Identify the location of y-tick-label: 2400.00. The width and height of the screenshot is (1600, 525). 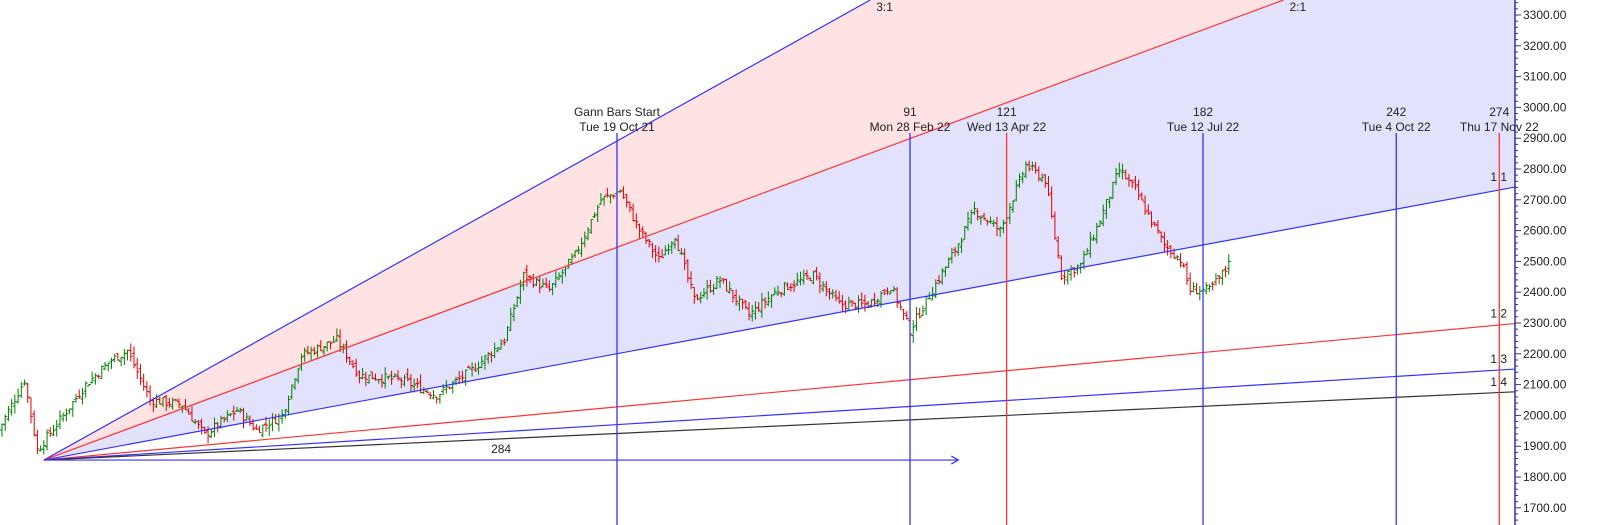
(1545, 292).